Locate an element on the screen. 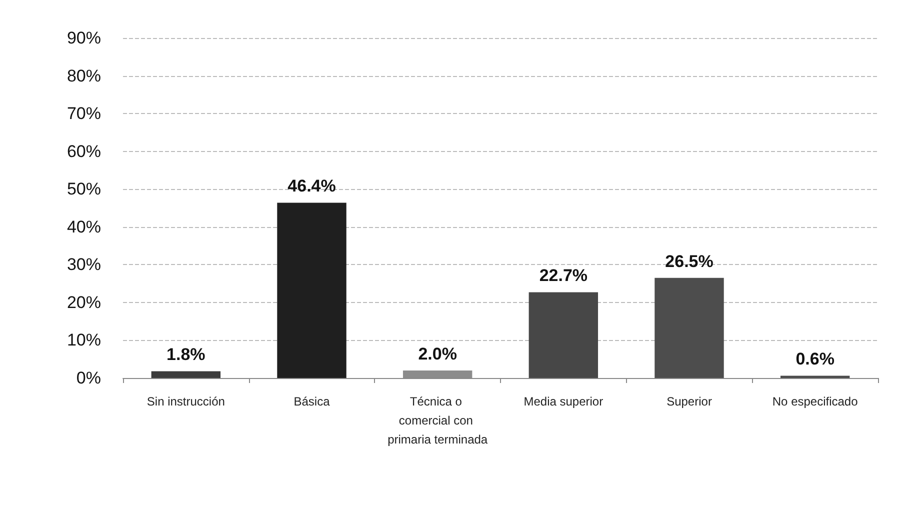 The width and height of the screenshot is (907, 508). y-tick-label: 10% is located at coordinates (83, 340).